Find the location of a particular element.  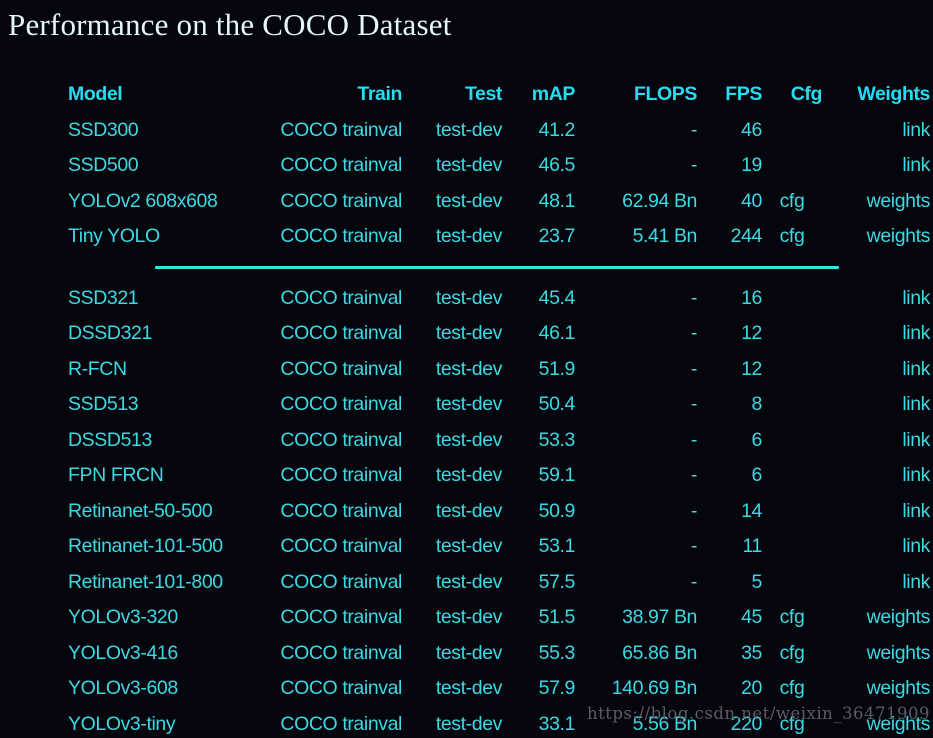

dssd321-weights-link: link is located at coordinates (916, 333).